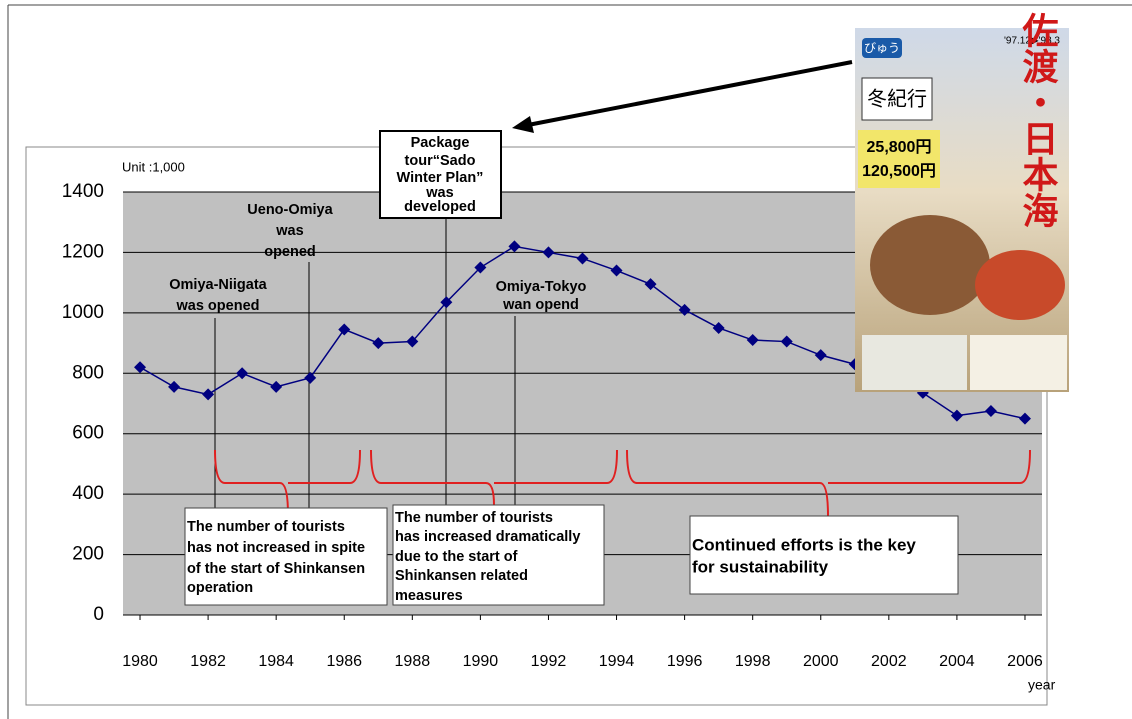 Image resolution: width=1132 pixels, height=719 pixels. Describe the element at coordinates (456, 557) in the screenshot. I see `note-text: due to the start of` at that location.